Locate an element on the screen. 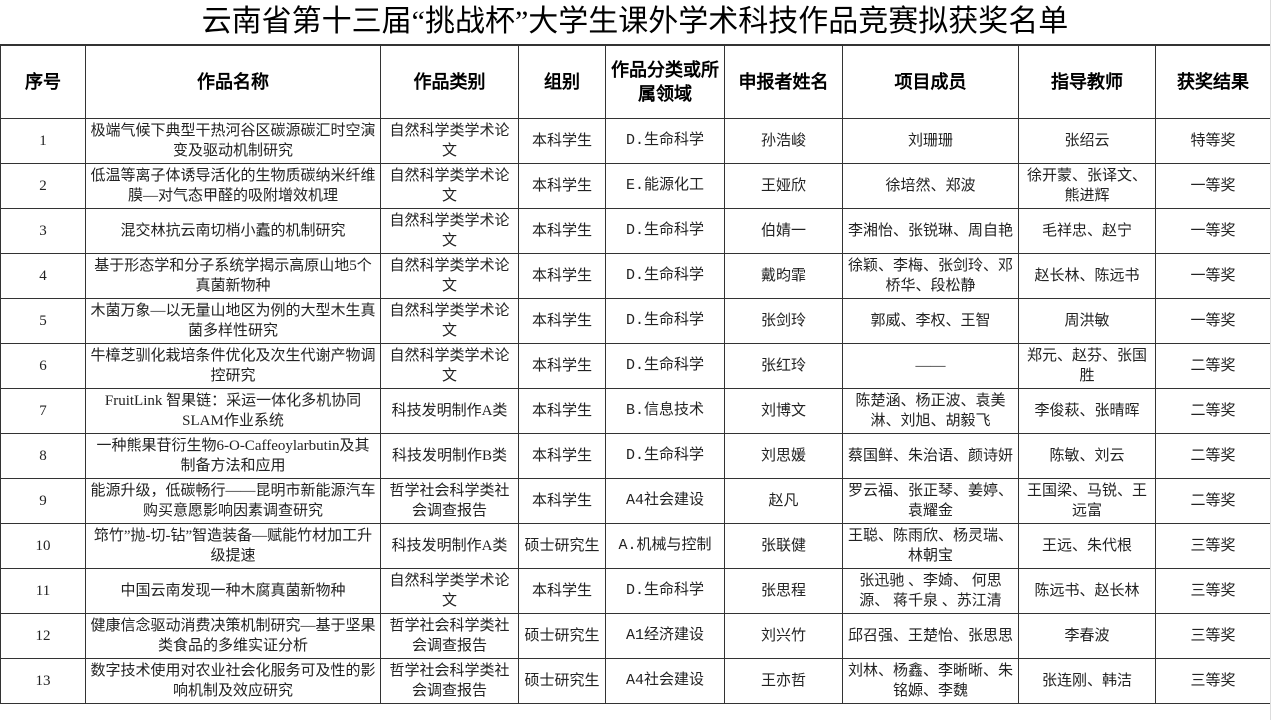 This screenshot has height=720, width=1280. cell-field: A.机械与控制 is located at coordinates (665, 546).